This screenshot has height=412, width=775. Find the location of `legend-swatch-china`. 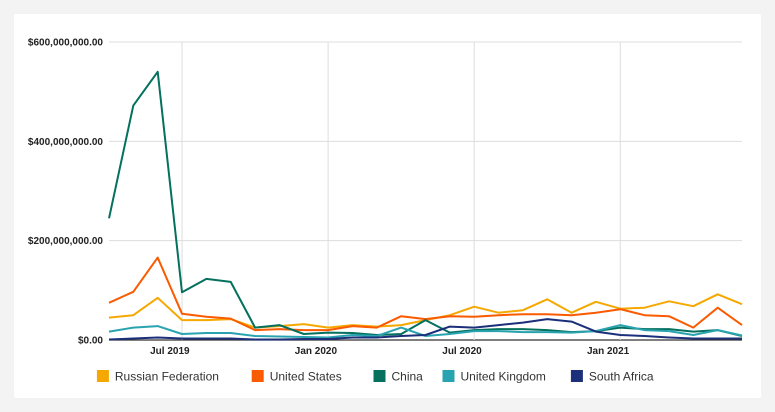

legend-swatch-china is located at coordinates (379, 376).